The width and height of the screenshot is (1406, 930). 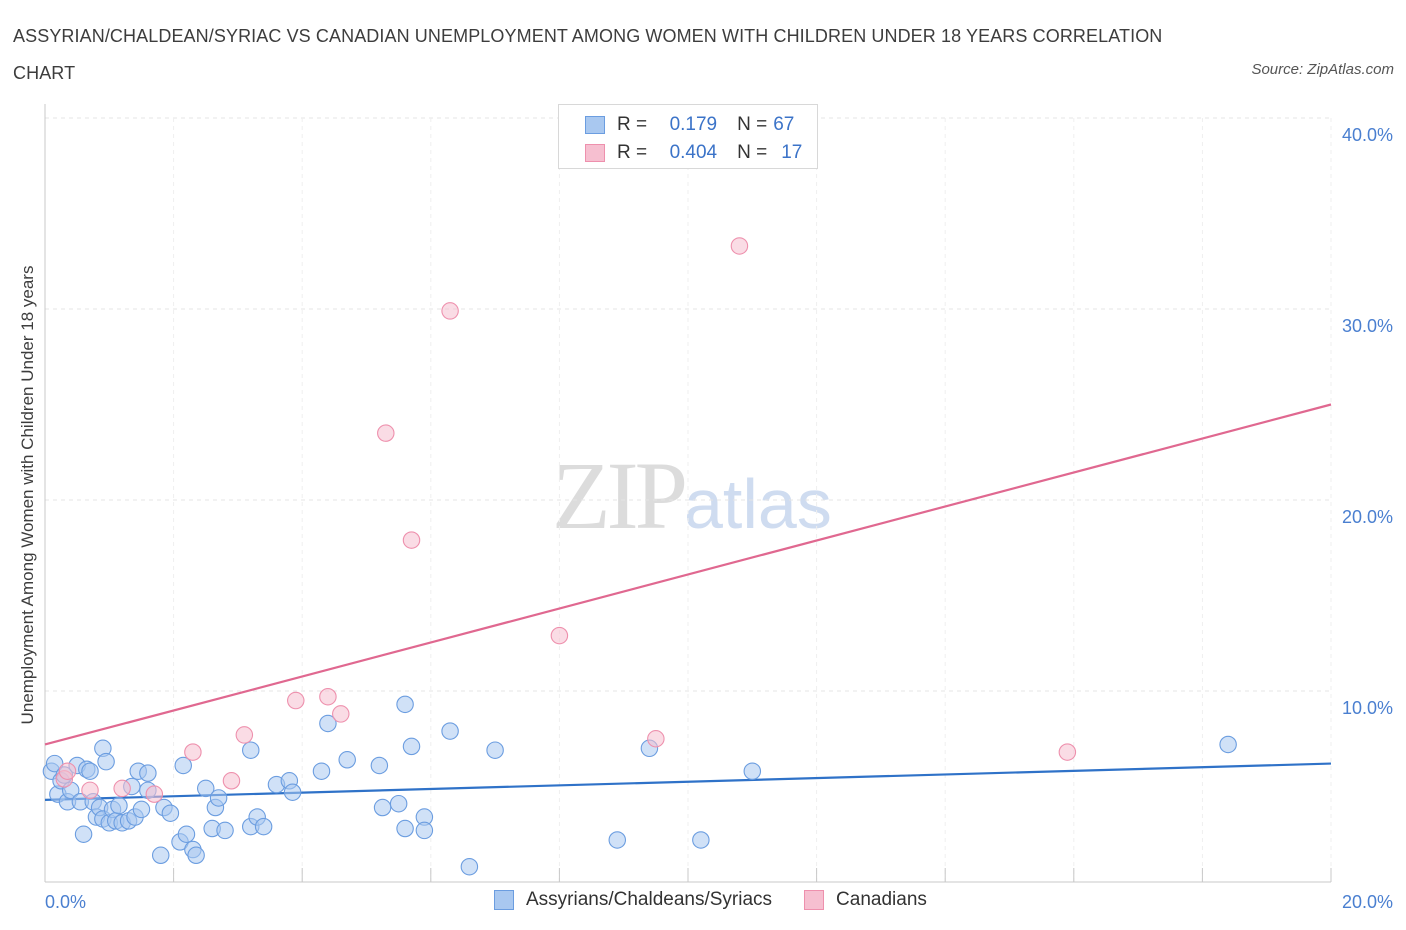 What do you see at coordinates (649, 899) in the screenshot?
I see `series-legend-label-assyrians: Assyrians/Chaldeans/Syriacs` at bounding box center [649, 899].